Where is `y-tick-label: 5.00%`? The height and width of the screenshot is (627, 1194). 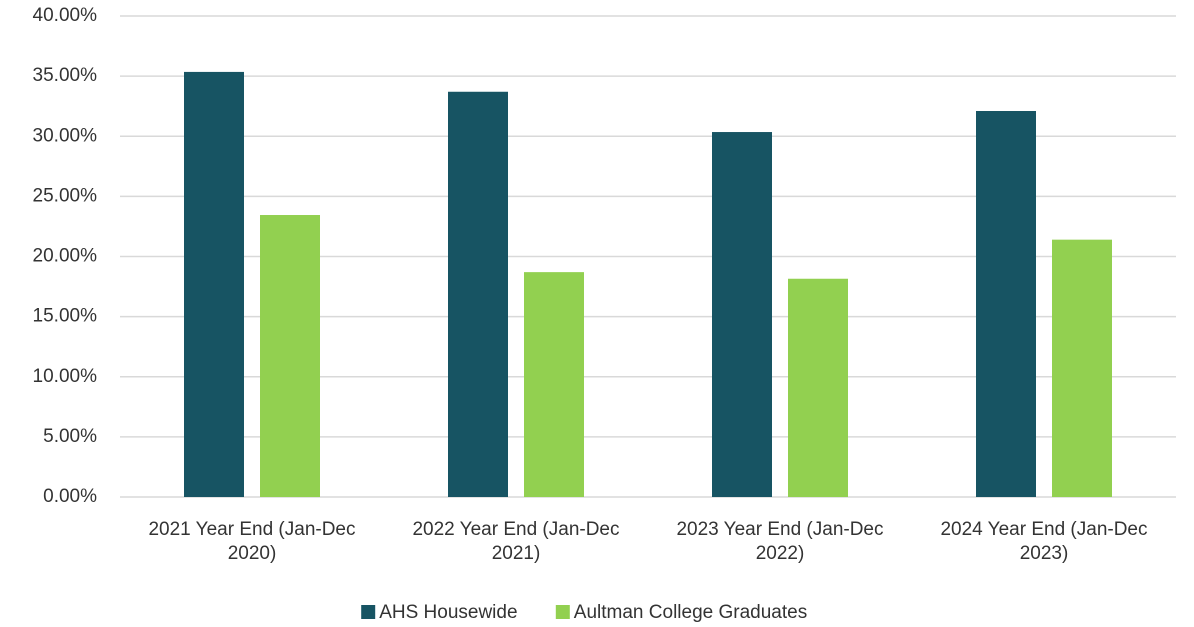 y-tick-label: 5.00% is located at coordinates (70, 436).